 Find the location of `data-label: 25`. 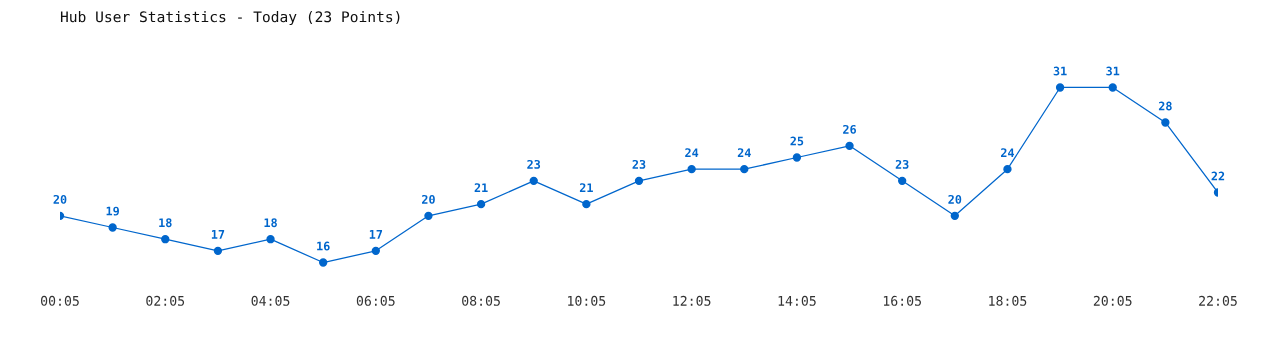

data-label: 25 is located at coordinates (797, 141).